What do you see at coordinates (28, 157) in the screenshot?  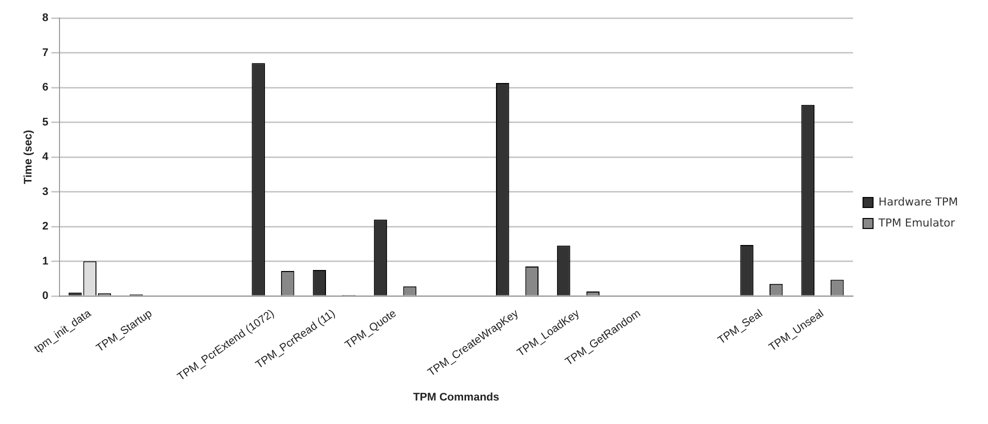 I see `y-axis-title: Time (sec)` at bounding box center [28, 157].